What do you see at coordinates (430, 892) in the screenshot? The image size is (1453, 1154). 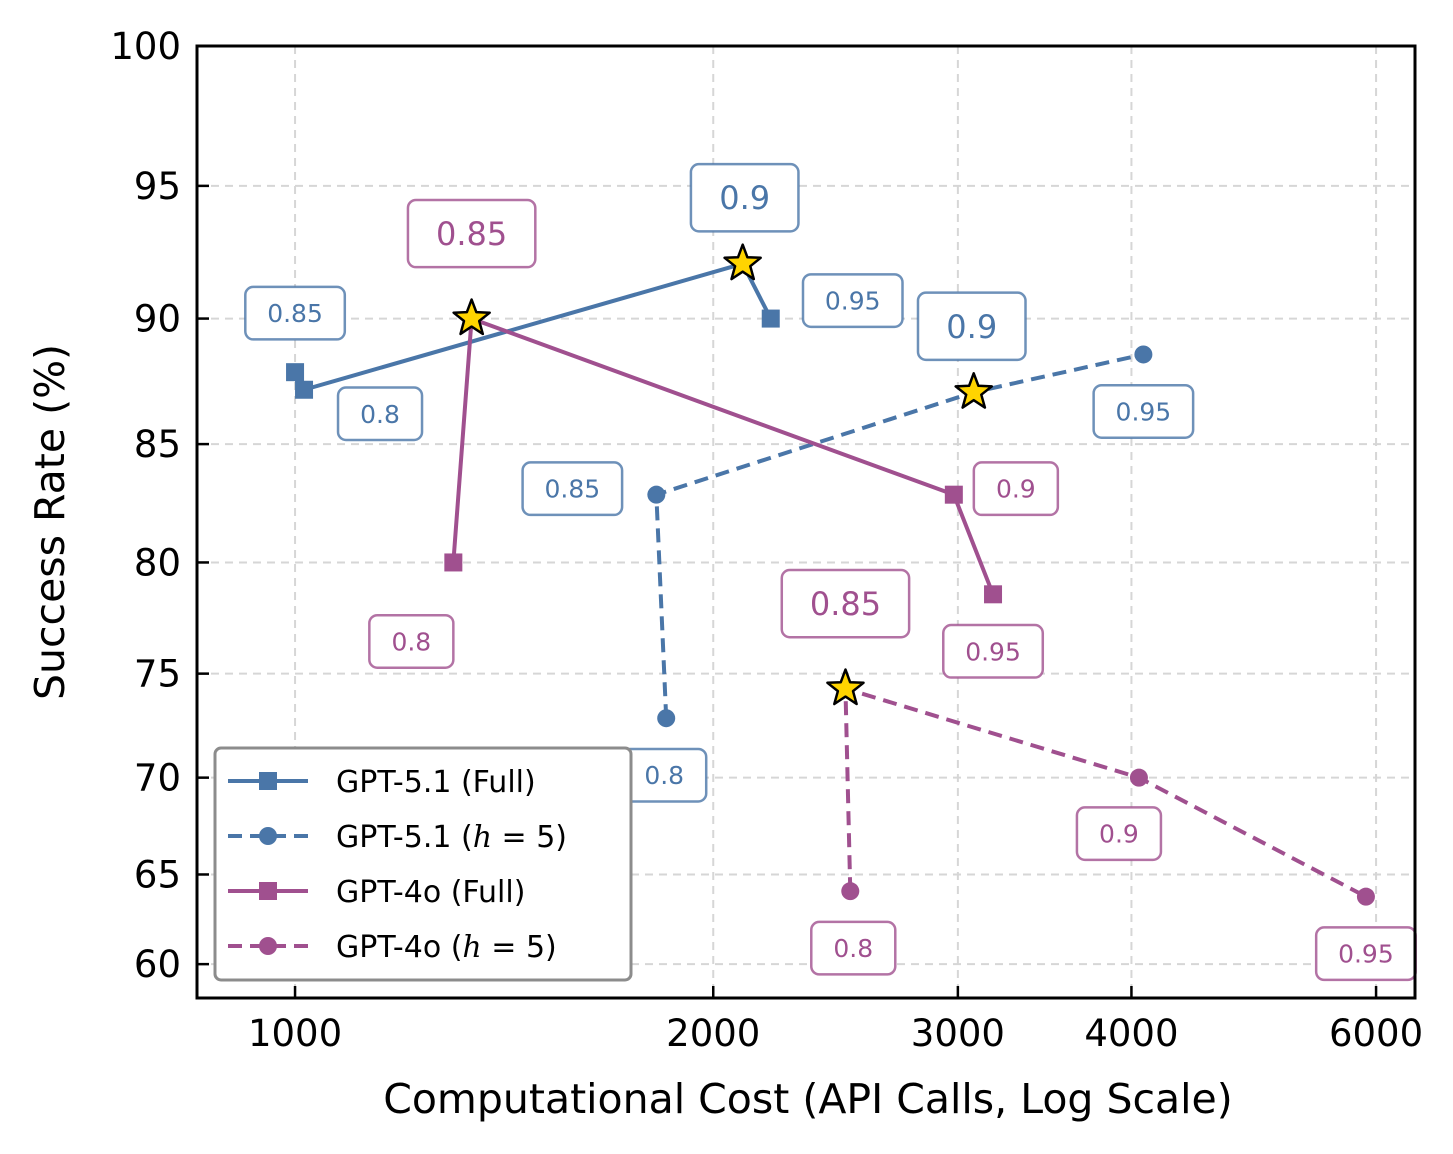 I see `legend-label: GPT-4o (Full)` at bounding box center [430, 892].